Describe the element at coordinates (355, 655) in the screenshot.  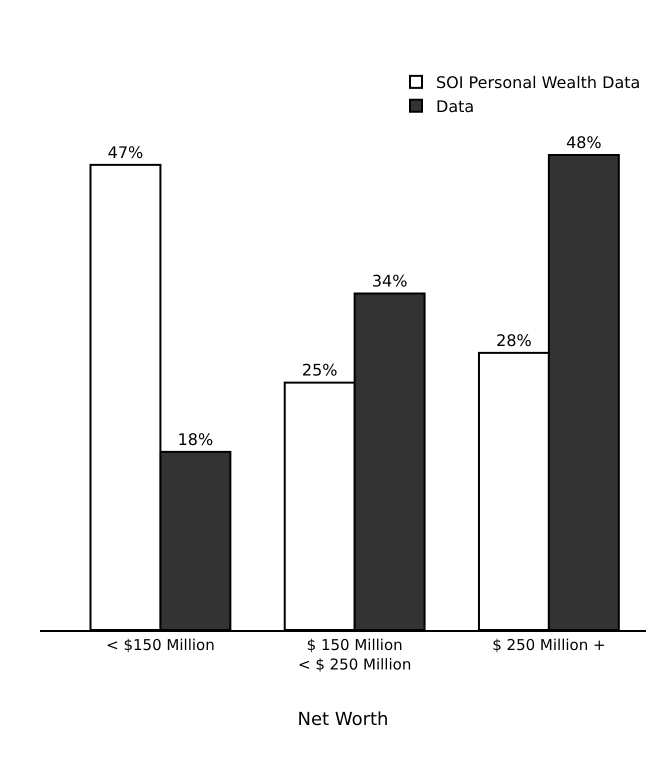
I see `x-tick-label: $ 150 Million < $ 250 Million` at that location.